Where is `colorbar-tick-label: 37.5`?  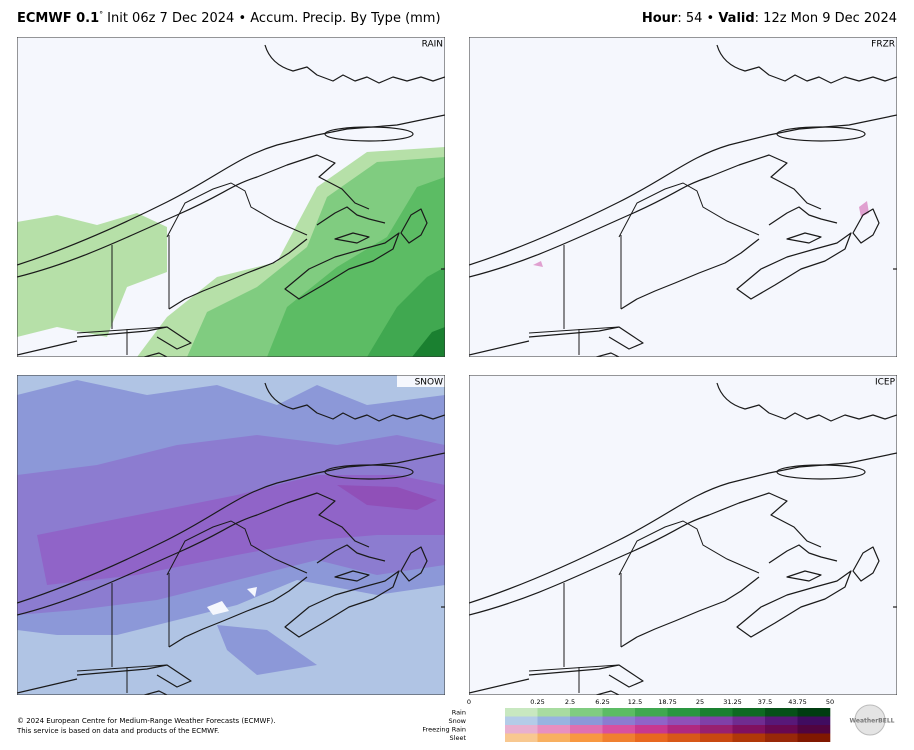 colorbar-tick-label: 37.5 is located at coordinates (765, 702).